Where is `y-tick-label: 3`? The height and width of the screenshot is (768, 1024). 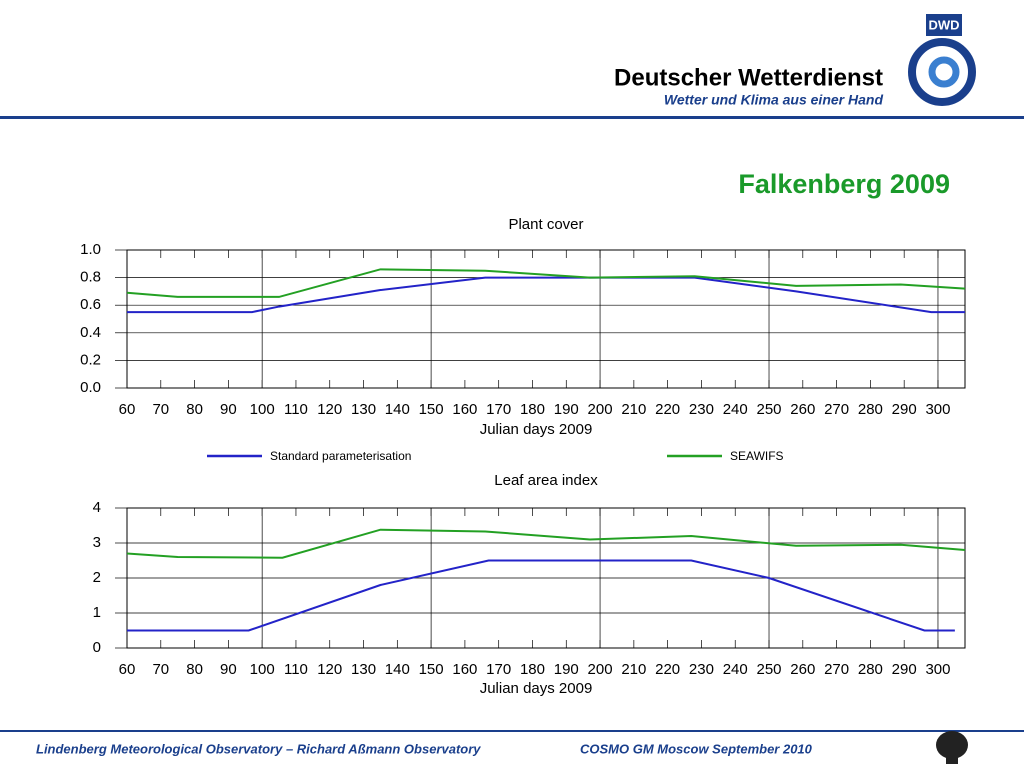
y-tick-label: 3 is located at coordinates (97, 542).